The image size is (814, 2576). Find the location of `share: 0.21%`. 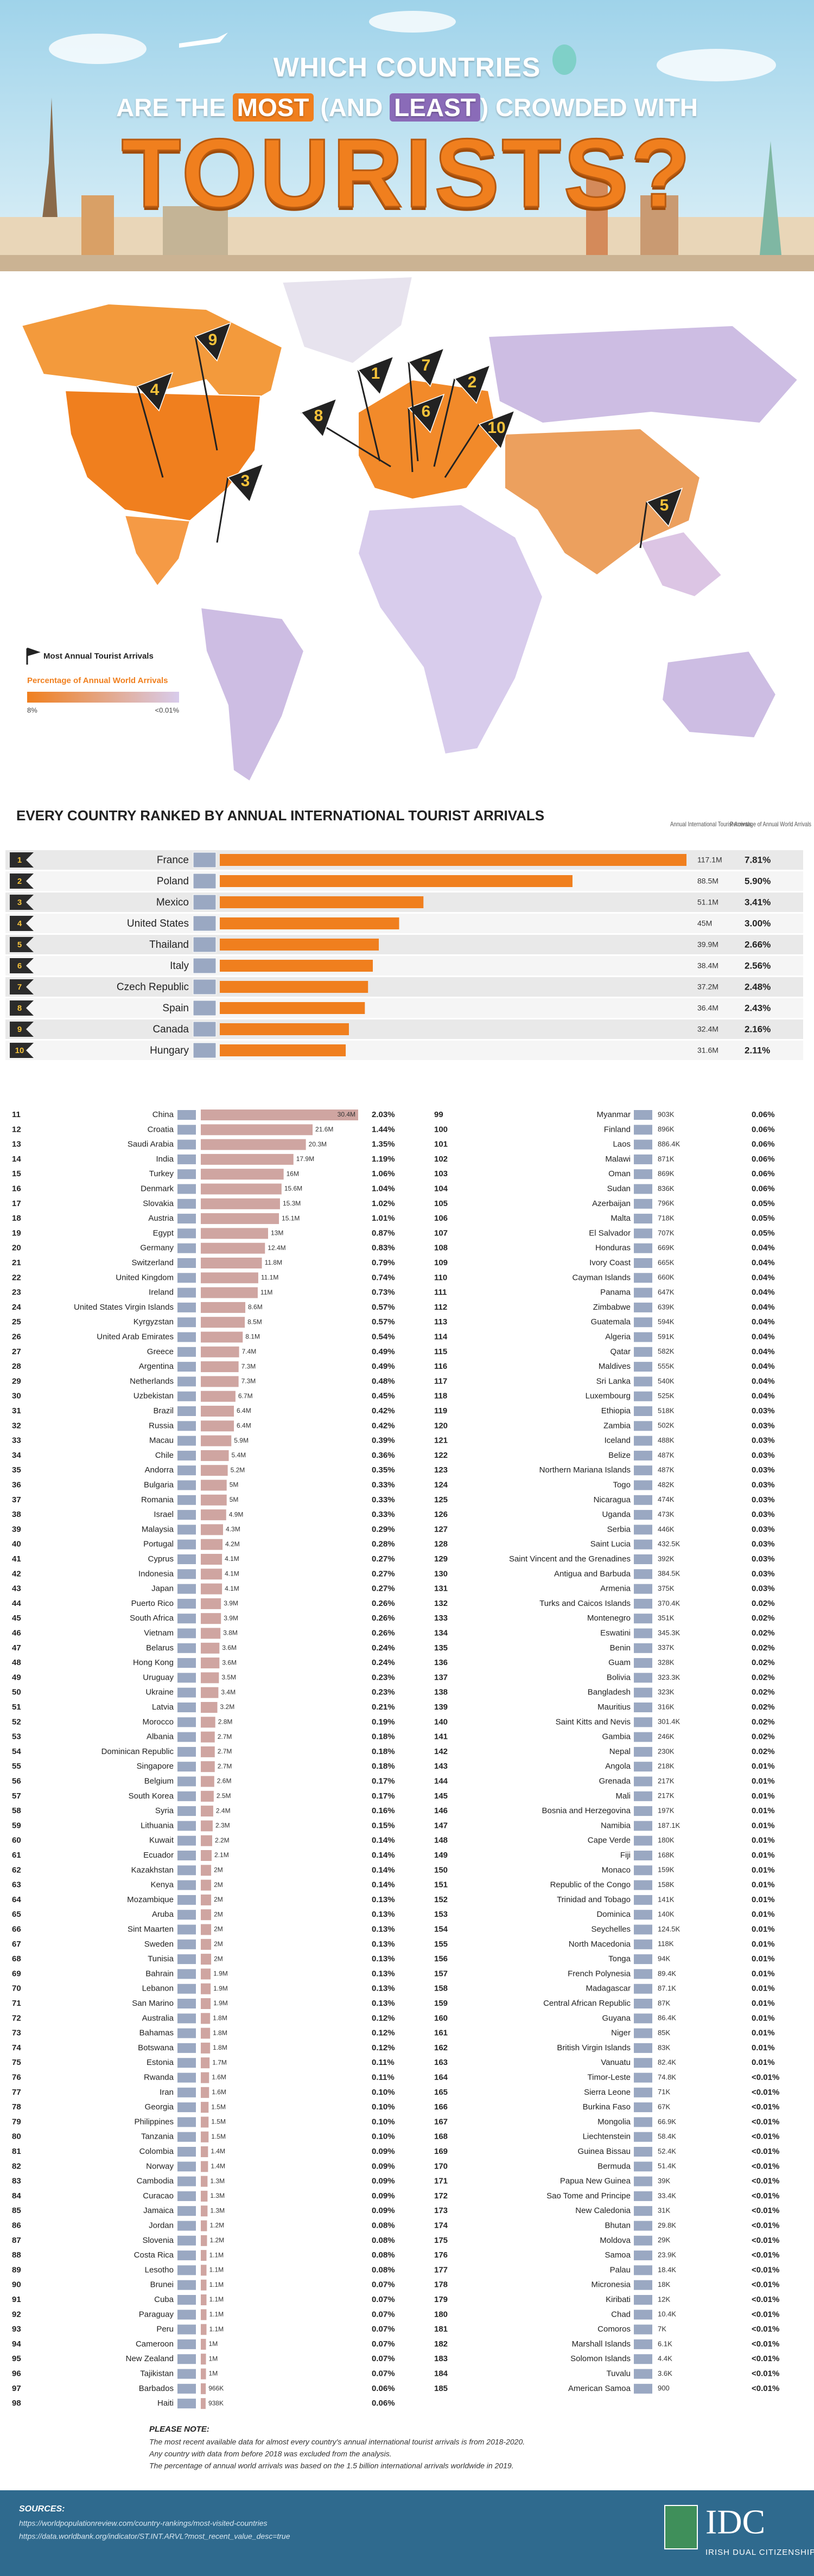

share: 0.21% is located at coordinates (383, 1707).